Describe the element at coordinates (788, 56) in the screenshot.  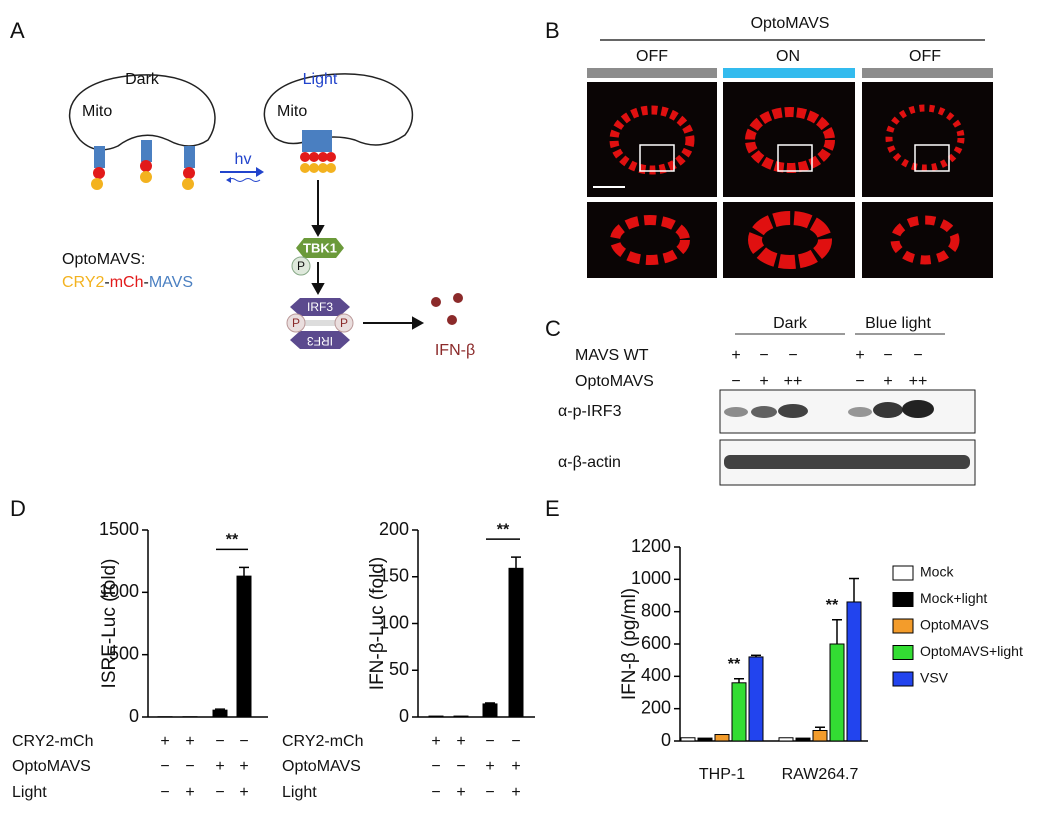
I see `label: ON` at that location.